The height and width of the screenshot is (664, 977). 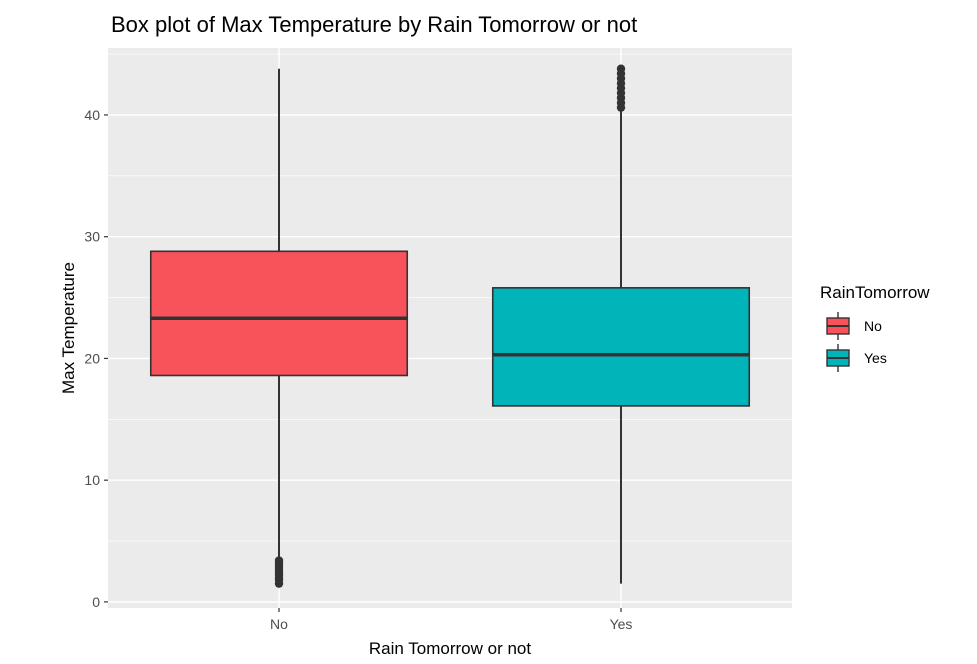 What do you see at coordinates (92, 358) in the screenshot?
I see `y-tick-label: 20` at bounding box center [92, 358].